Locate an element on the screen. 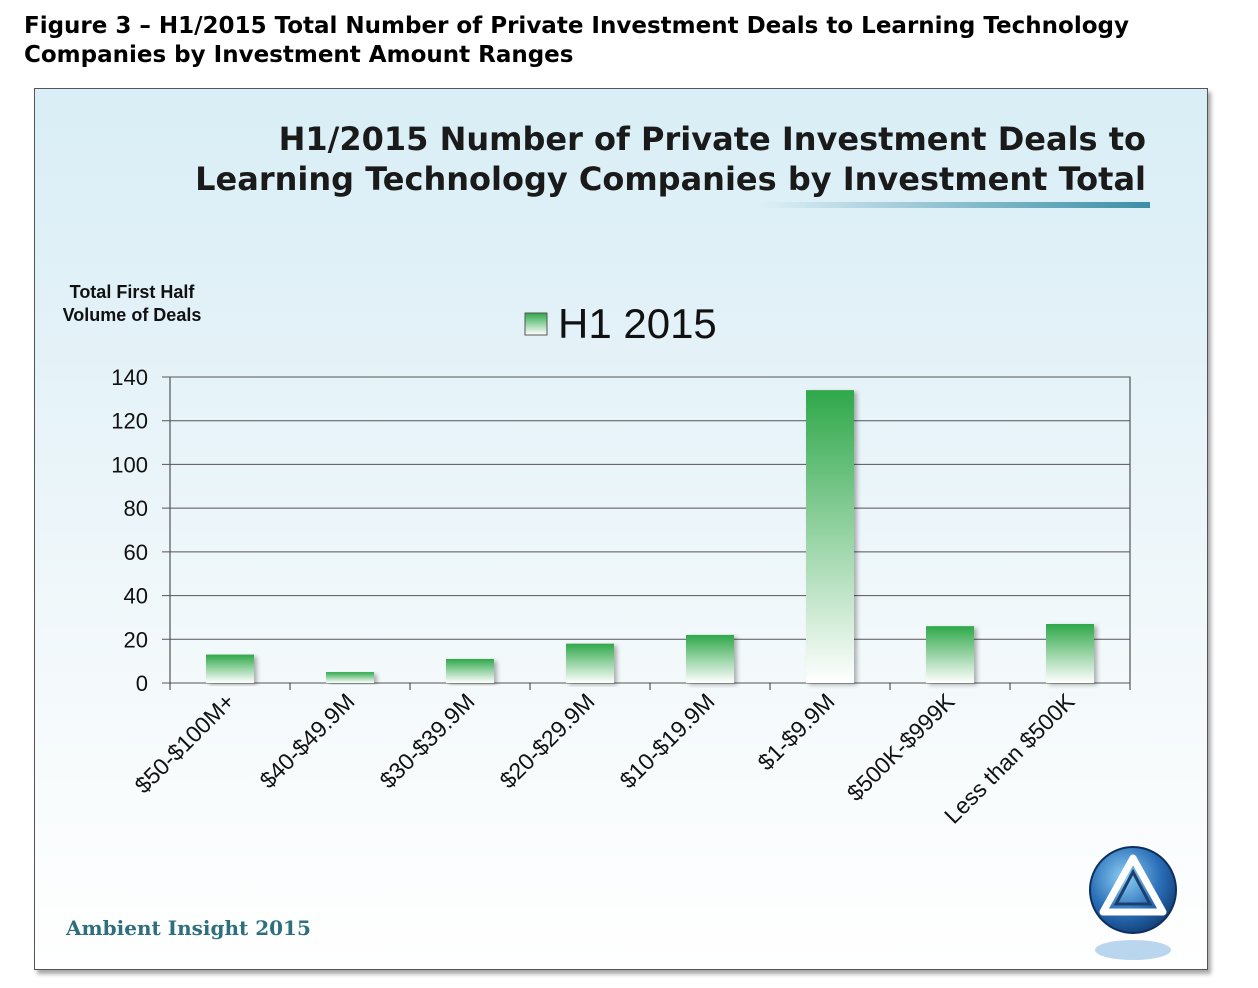 Image resolution: width=1258 pixels, height=988 pixels. y-axis-label-line-2: Volume of Deals is located at coordinates (132, 315).